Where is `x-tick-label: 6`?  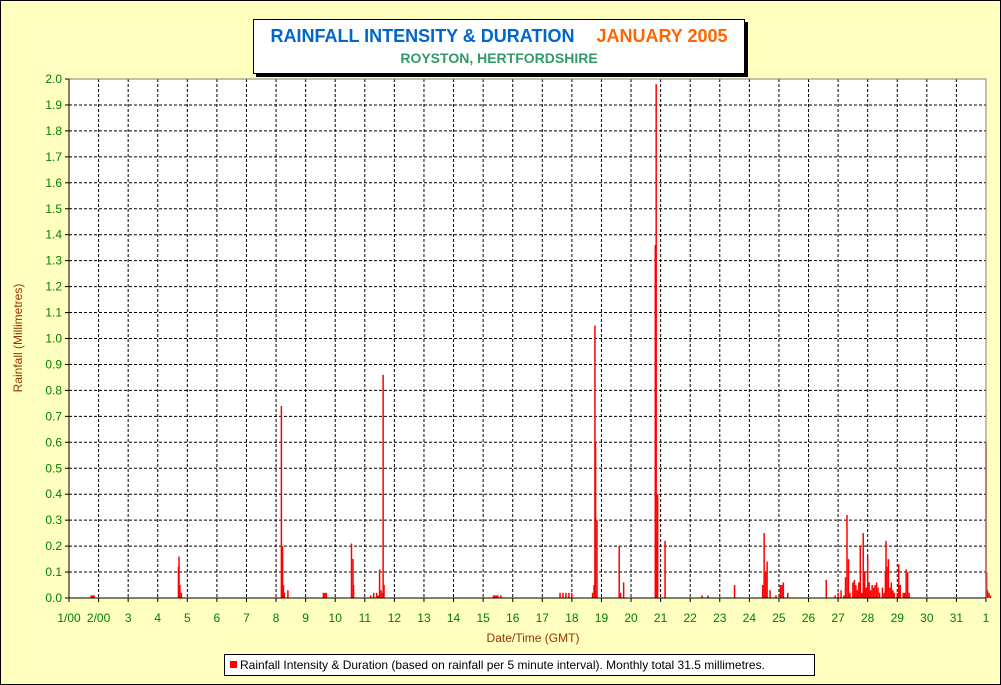
x-tick-label: 6 is located at coordinates (217, 618).